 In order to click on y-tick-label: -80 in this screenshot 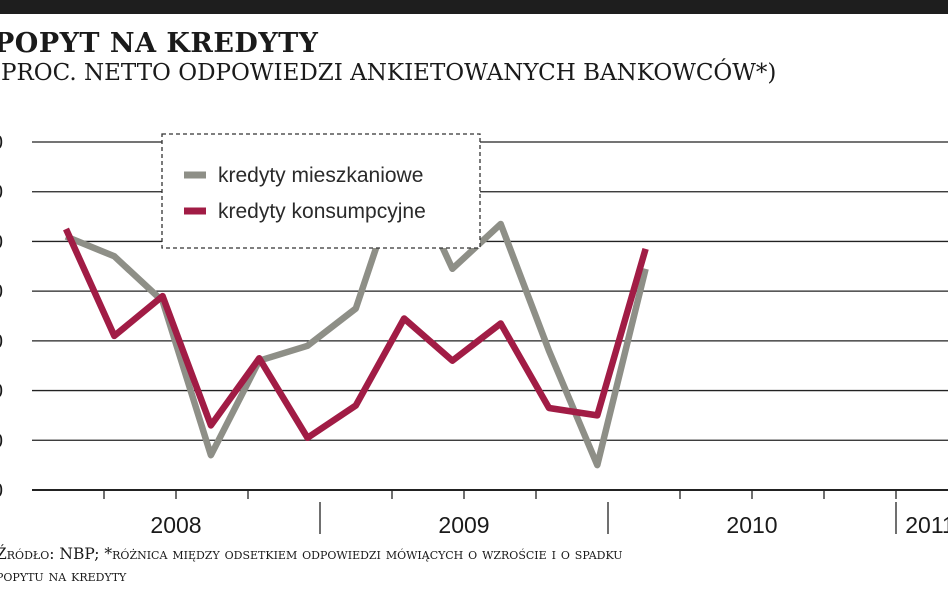, I will do `click(1, 441)`.